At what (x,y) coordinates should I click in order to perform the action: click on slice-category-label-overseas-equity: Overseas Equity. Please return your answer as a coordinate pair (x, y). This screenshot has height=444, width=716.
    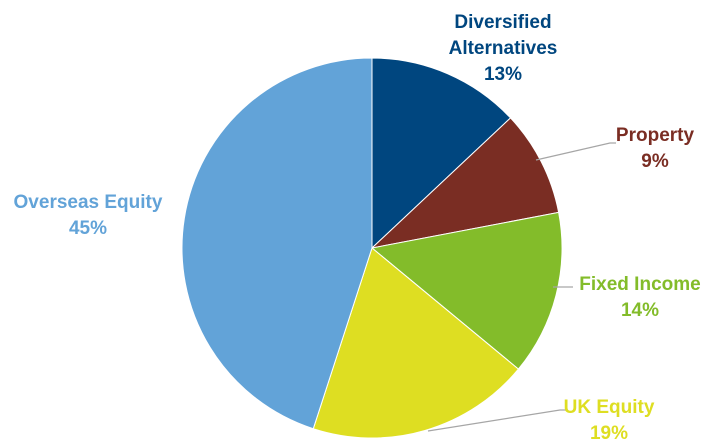
    Looking at the image, I should click on (88, 202).